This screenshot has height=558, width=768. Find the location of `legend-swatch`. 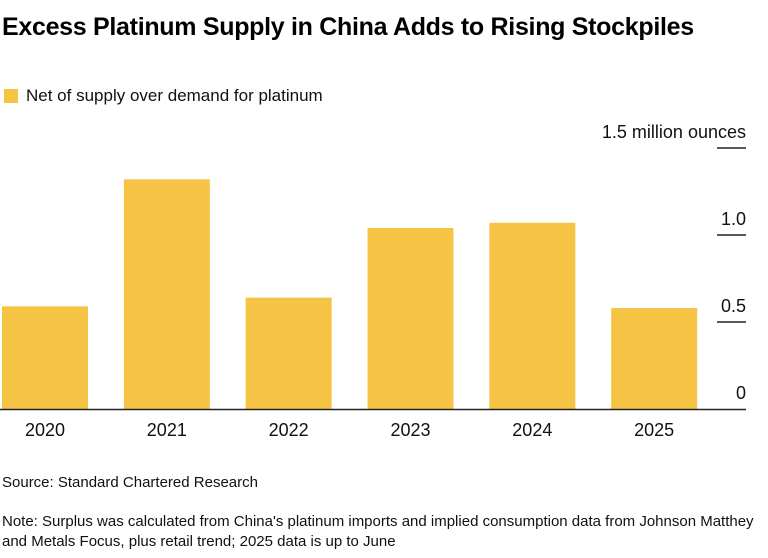

legend-swatch is located at coordinates (11, 96).